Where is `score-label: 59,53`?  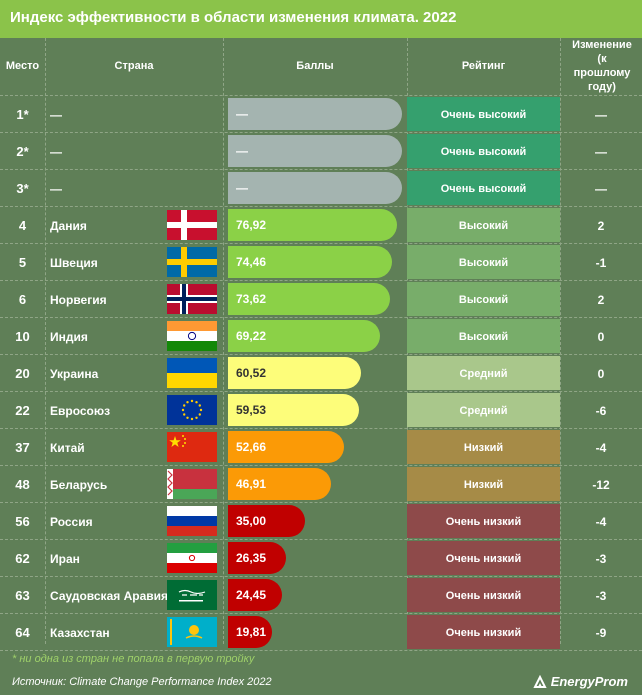 score-label: 59,53 is located at coordinates (251, 410).